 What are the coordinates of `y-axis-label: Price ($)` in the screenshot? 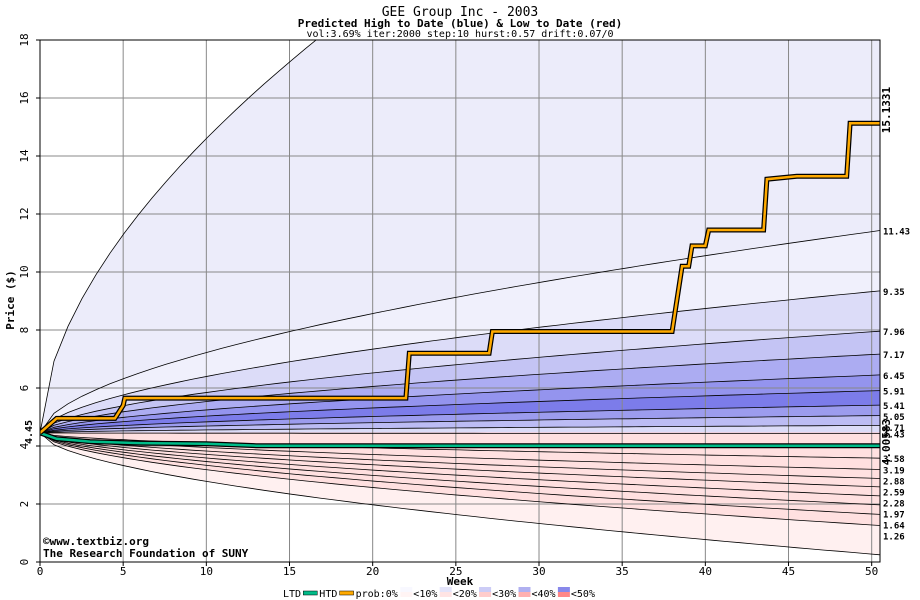 It's located at (10, 300).